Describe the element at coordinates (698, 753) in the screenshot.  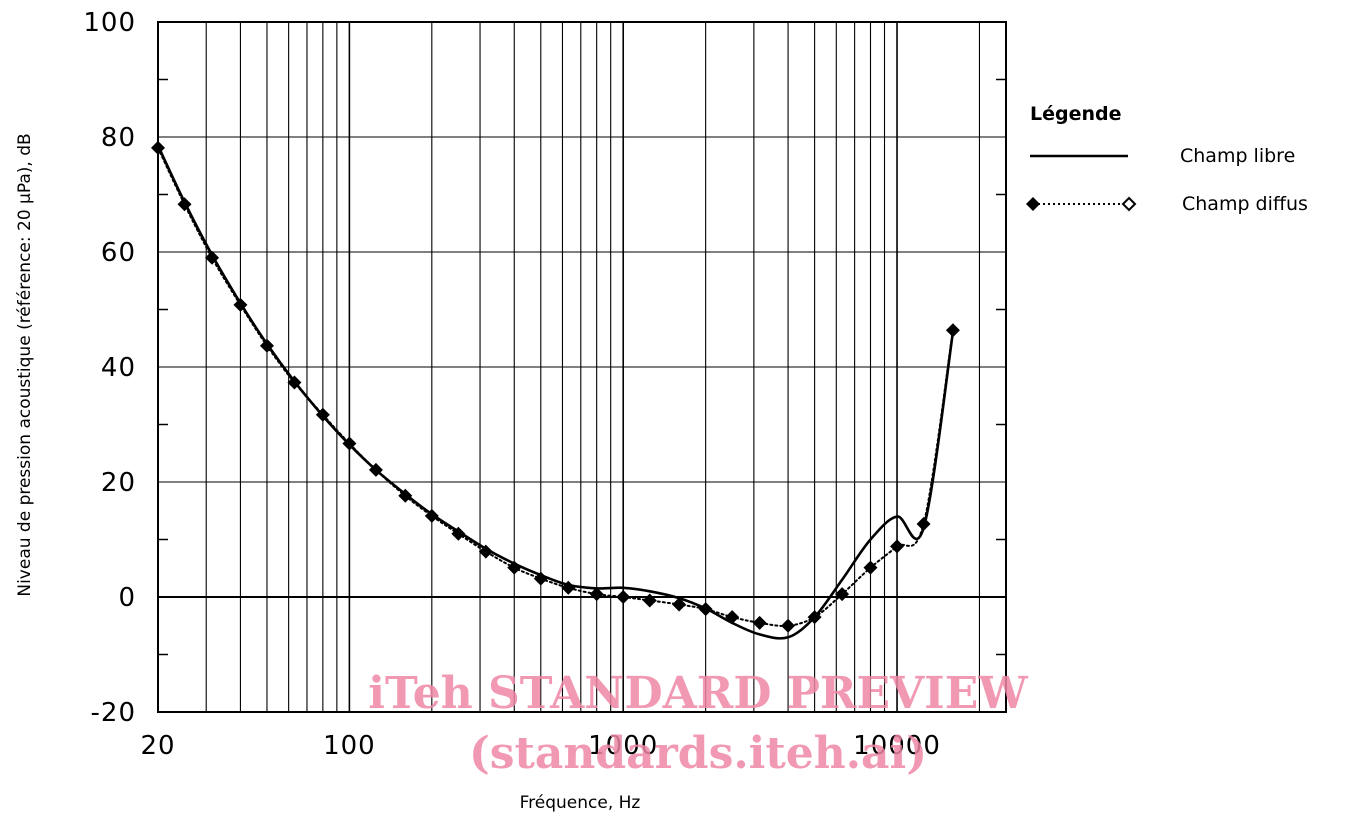
I see `watermark-line-2: (standards.iteh.ai)` at that location.